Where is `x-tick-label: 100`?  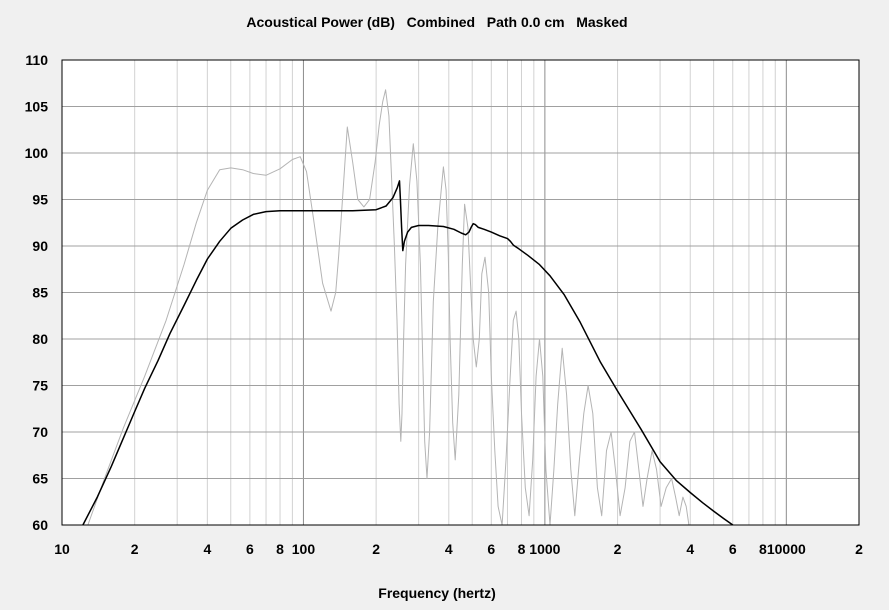
x-tick-label: 100 is located at coordinates (304, 549).